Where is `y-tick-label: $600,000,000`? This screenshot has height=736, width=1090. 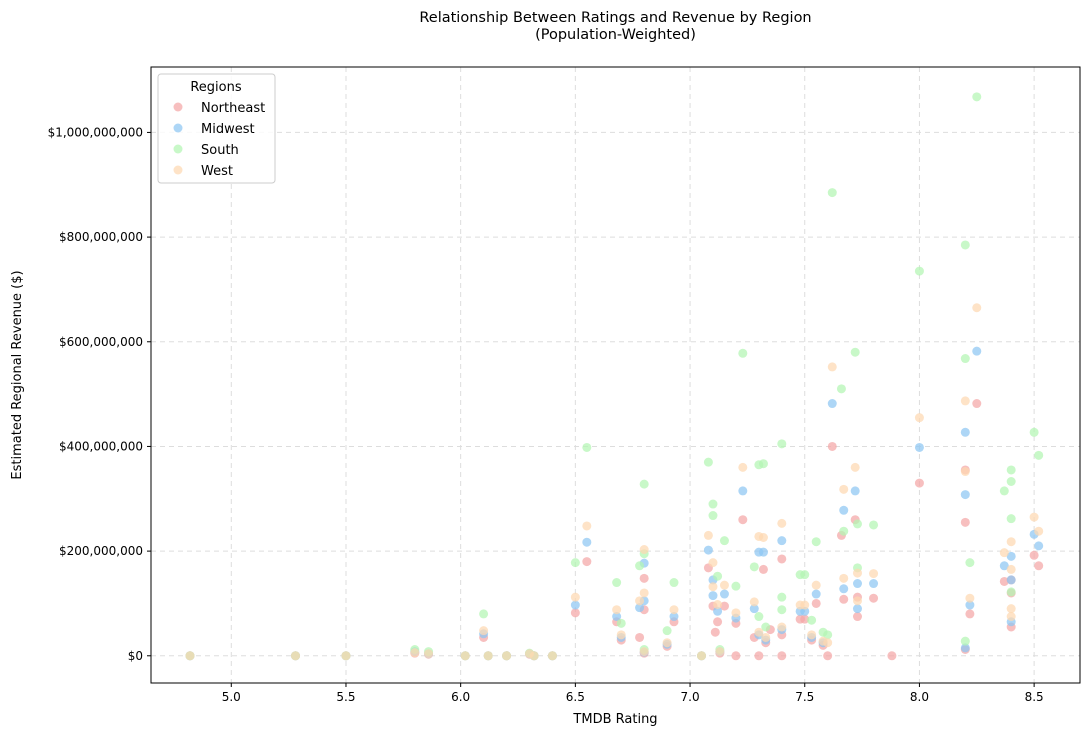 y-tick-label: $600,000,000 is located at coordinates (101, 342).